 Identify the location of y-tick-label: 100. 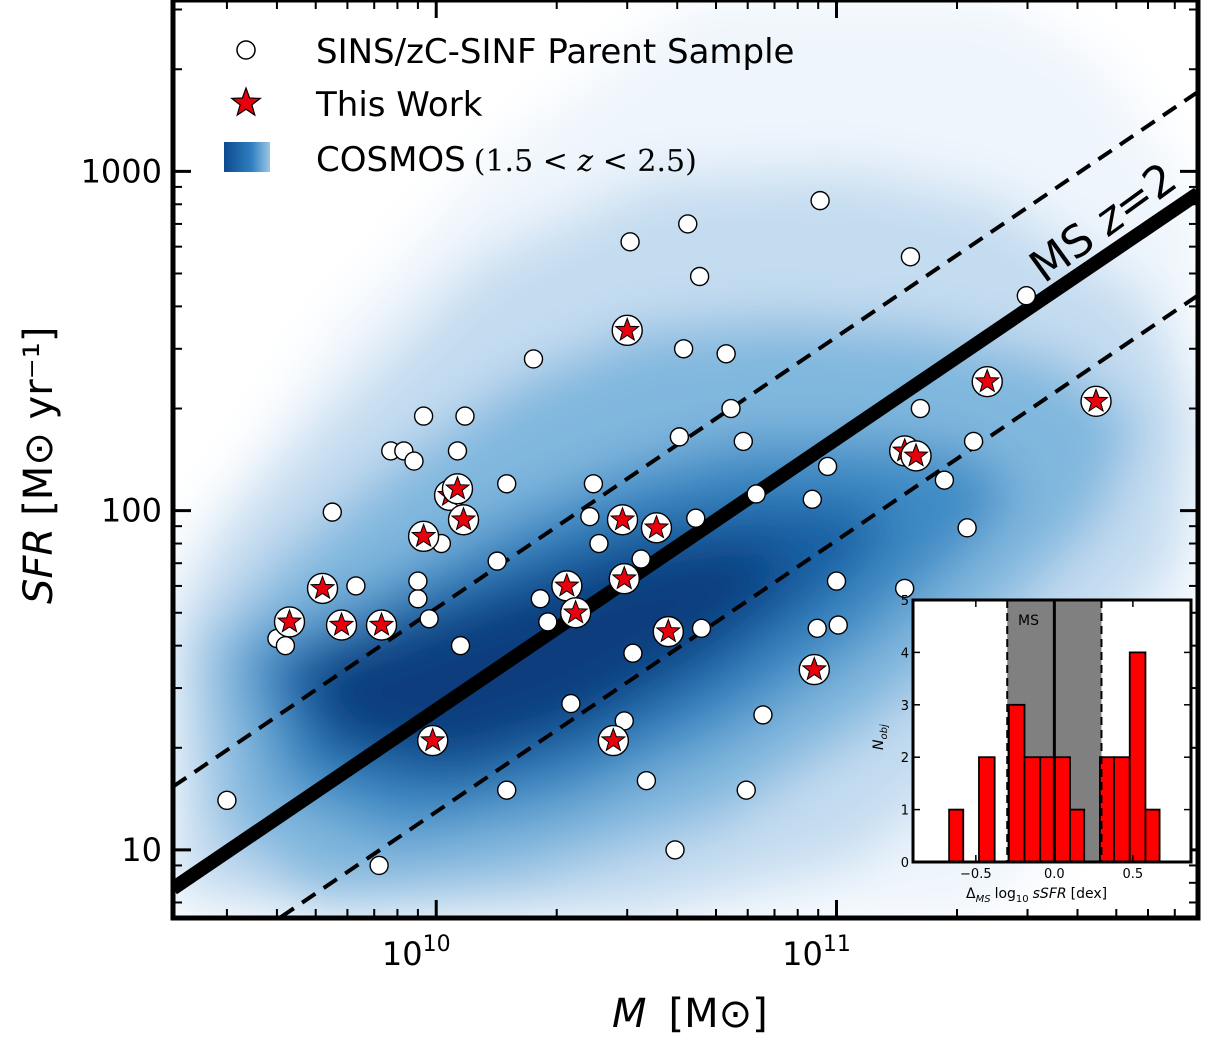
(131, 511).